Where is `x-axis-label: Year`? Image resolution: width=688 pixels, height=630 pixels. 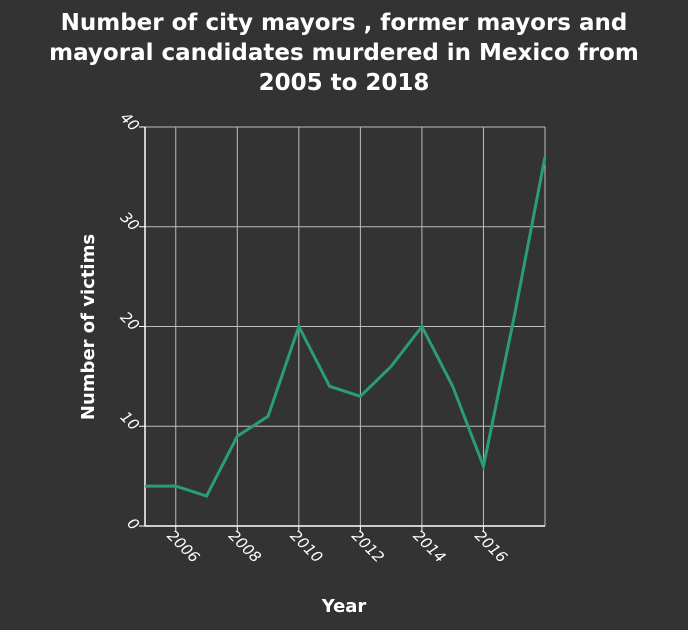
x-axis-label: Year is located at coordinates (344, 606).